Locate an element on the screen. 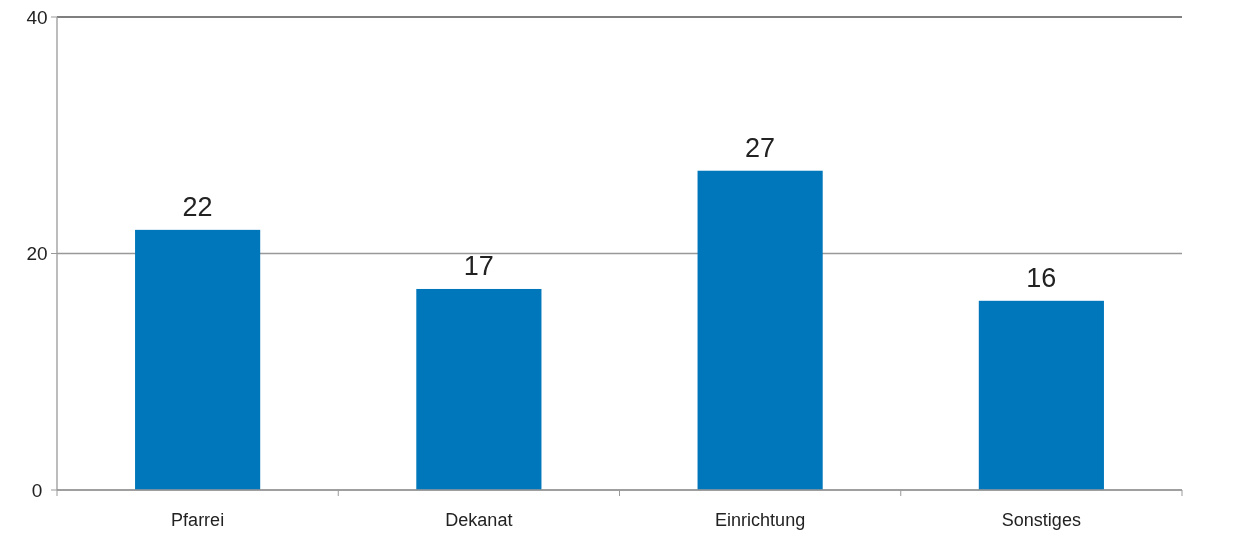 This screenshot has height=536, width=1249. data-label: 16 is located at coordinates (1041, 277).